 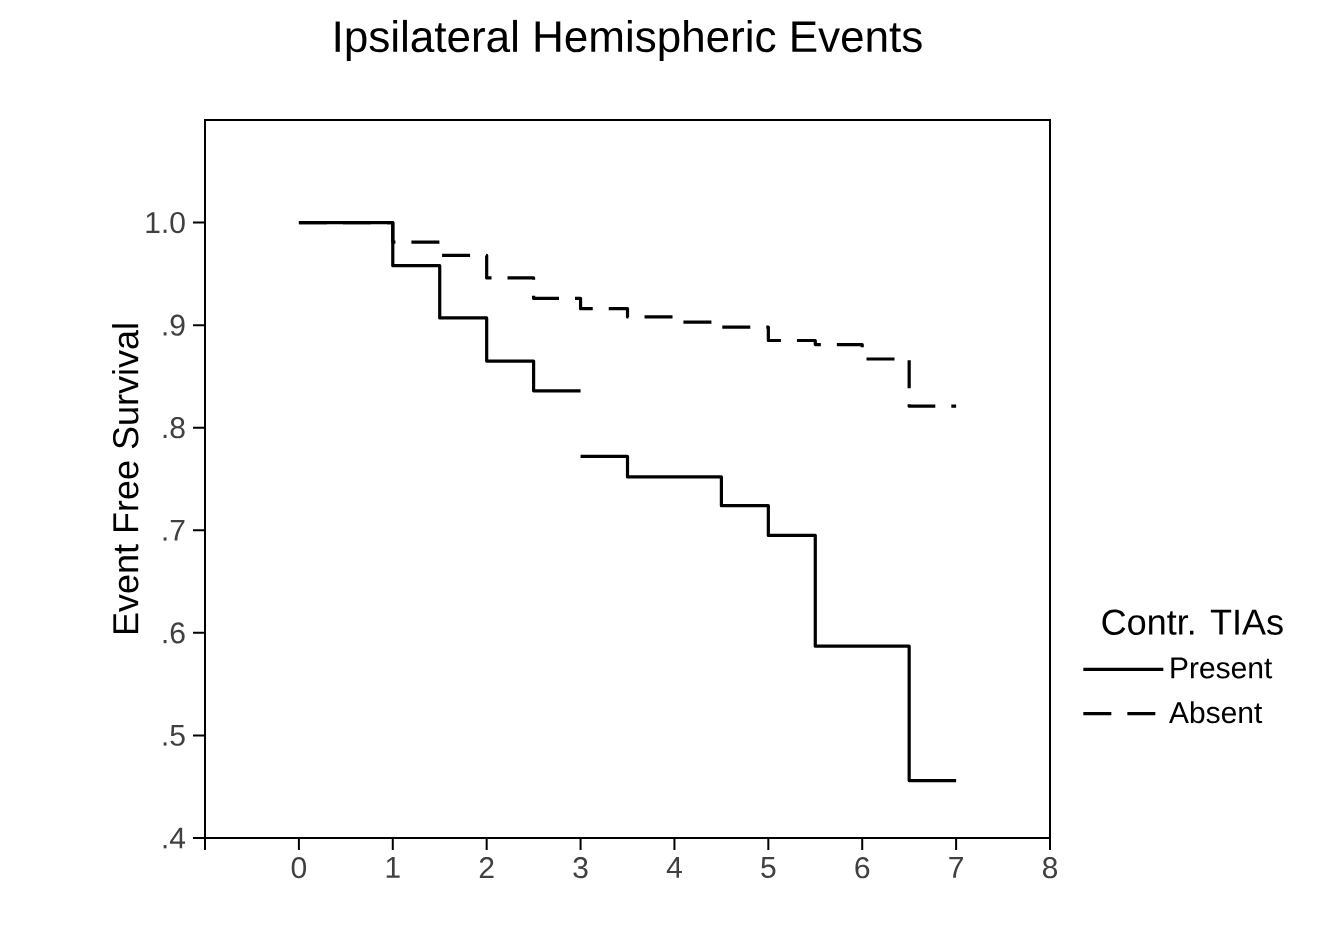 What do you see at coordinates (299, 868) in the screenshot?
I see `x-tick-label: 0` at bounding box center [299, 868].